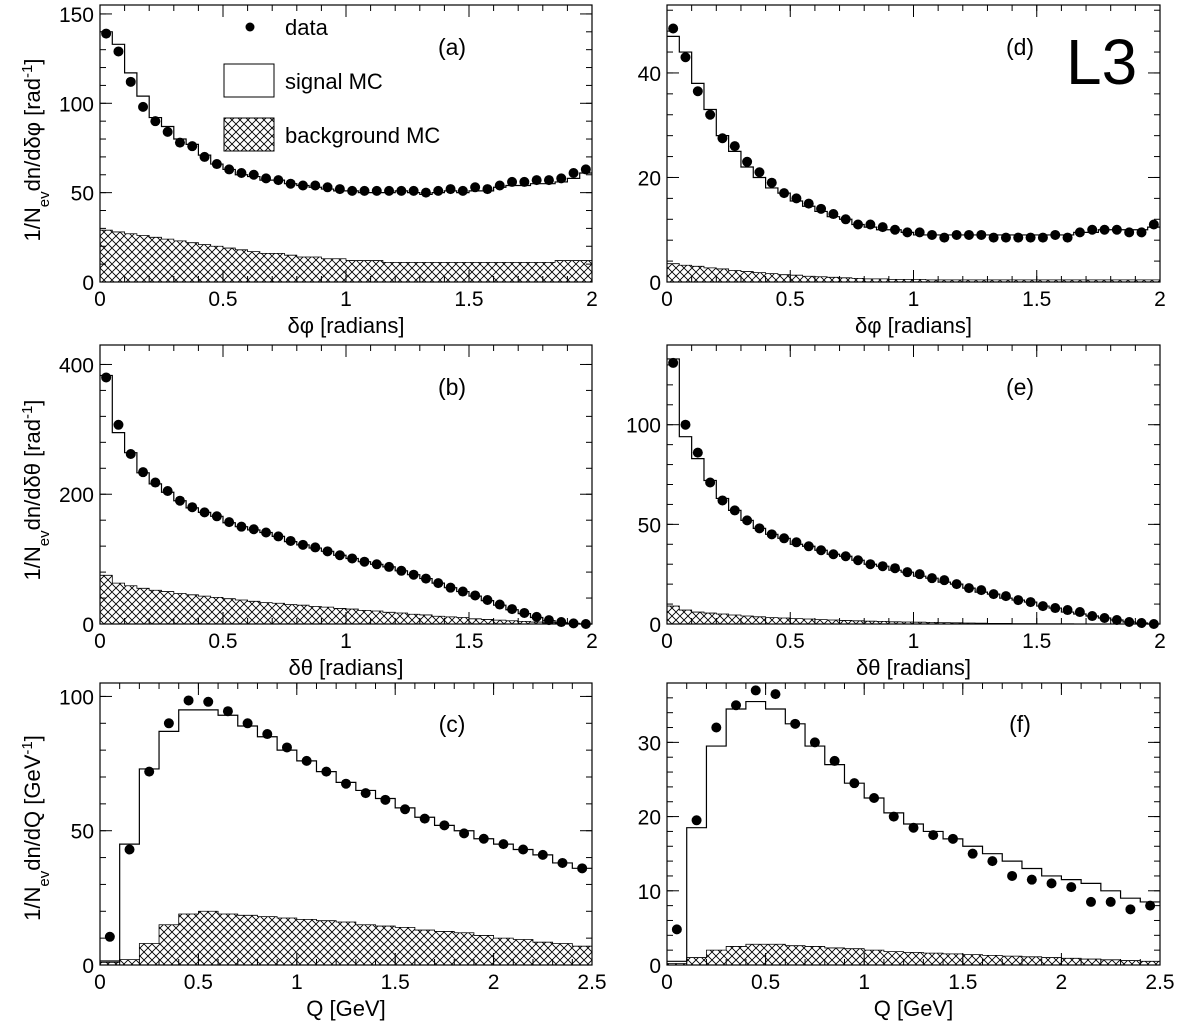  I want to click on legend-data-marker, so click(250, 27).